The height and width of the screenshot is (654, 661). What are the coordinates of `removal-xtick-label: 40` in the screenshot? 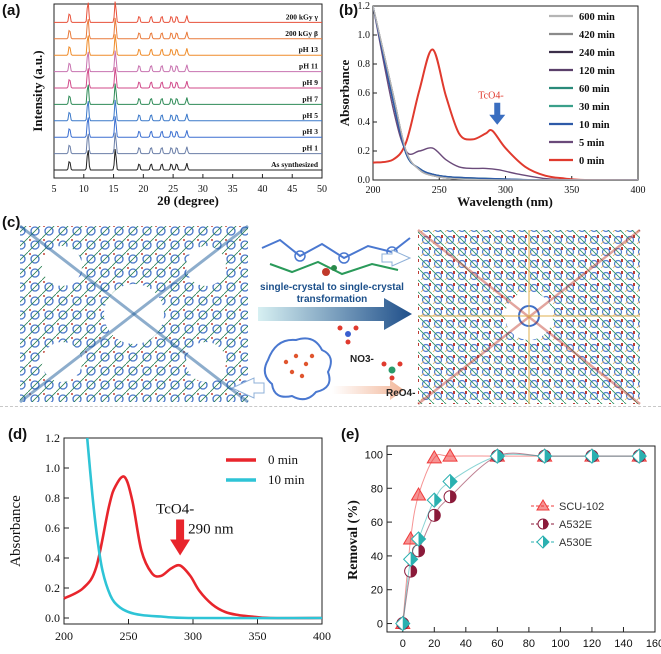 It's located at (466, 644).